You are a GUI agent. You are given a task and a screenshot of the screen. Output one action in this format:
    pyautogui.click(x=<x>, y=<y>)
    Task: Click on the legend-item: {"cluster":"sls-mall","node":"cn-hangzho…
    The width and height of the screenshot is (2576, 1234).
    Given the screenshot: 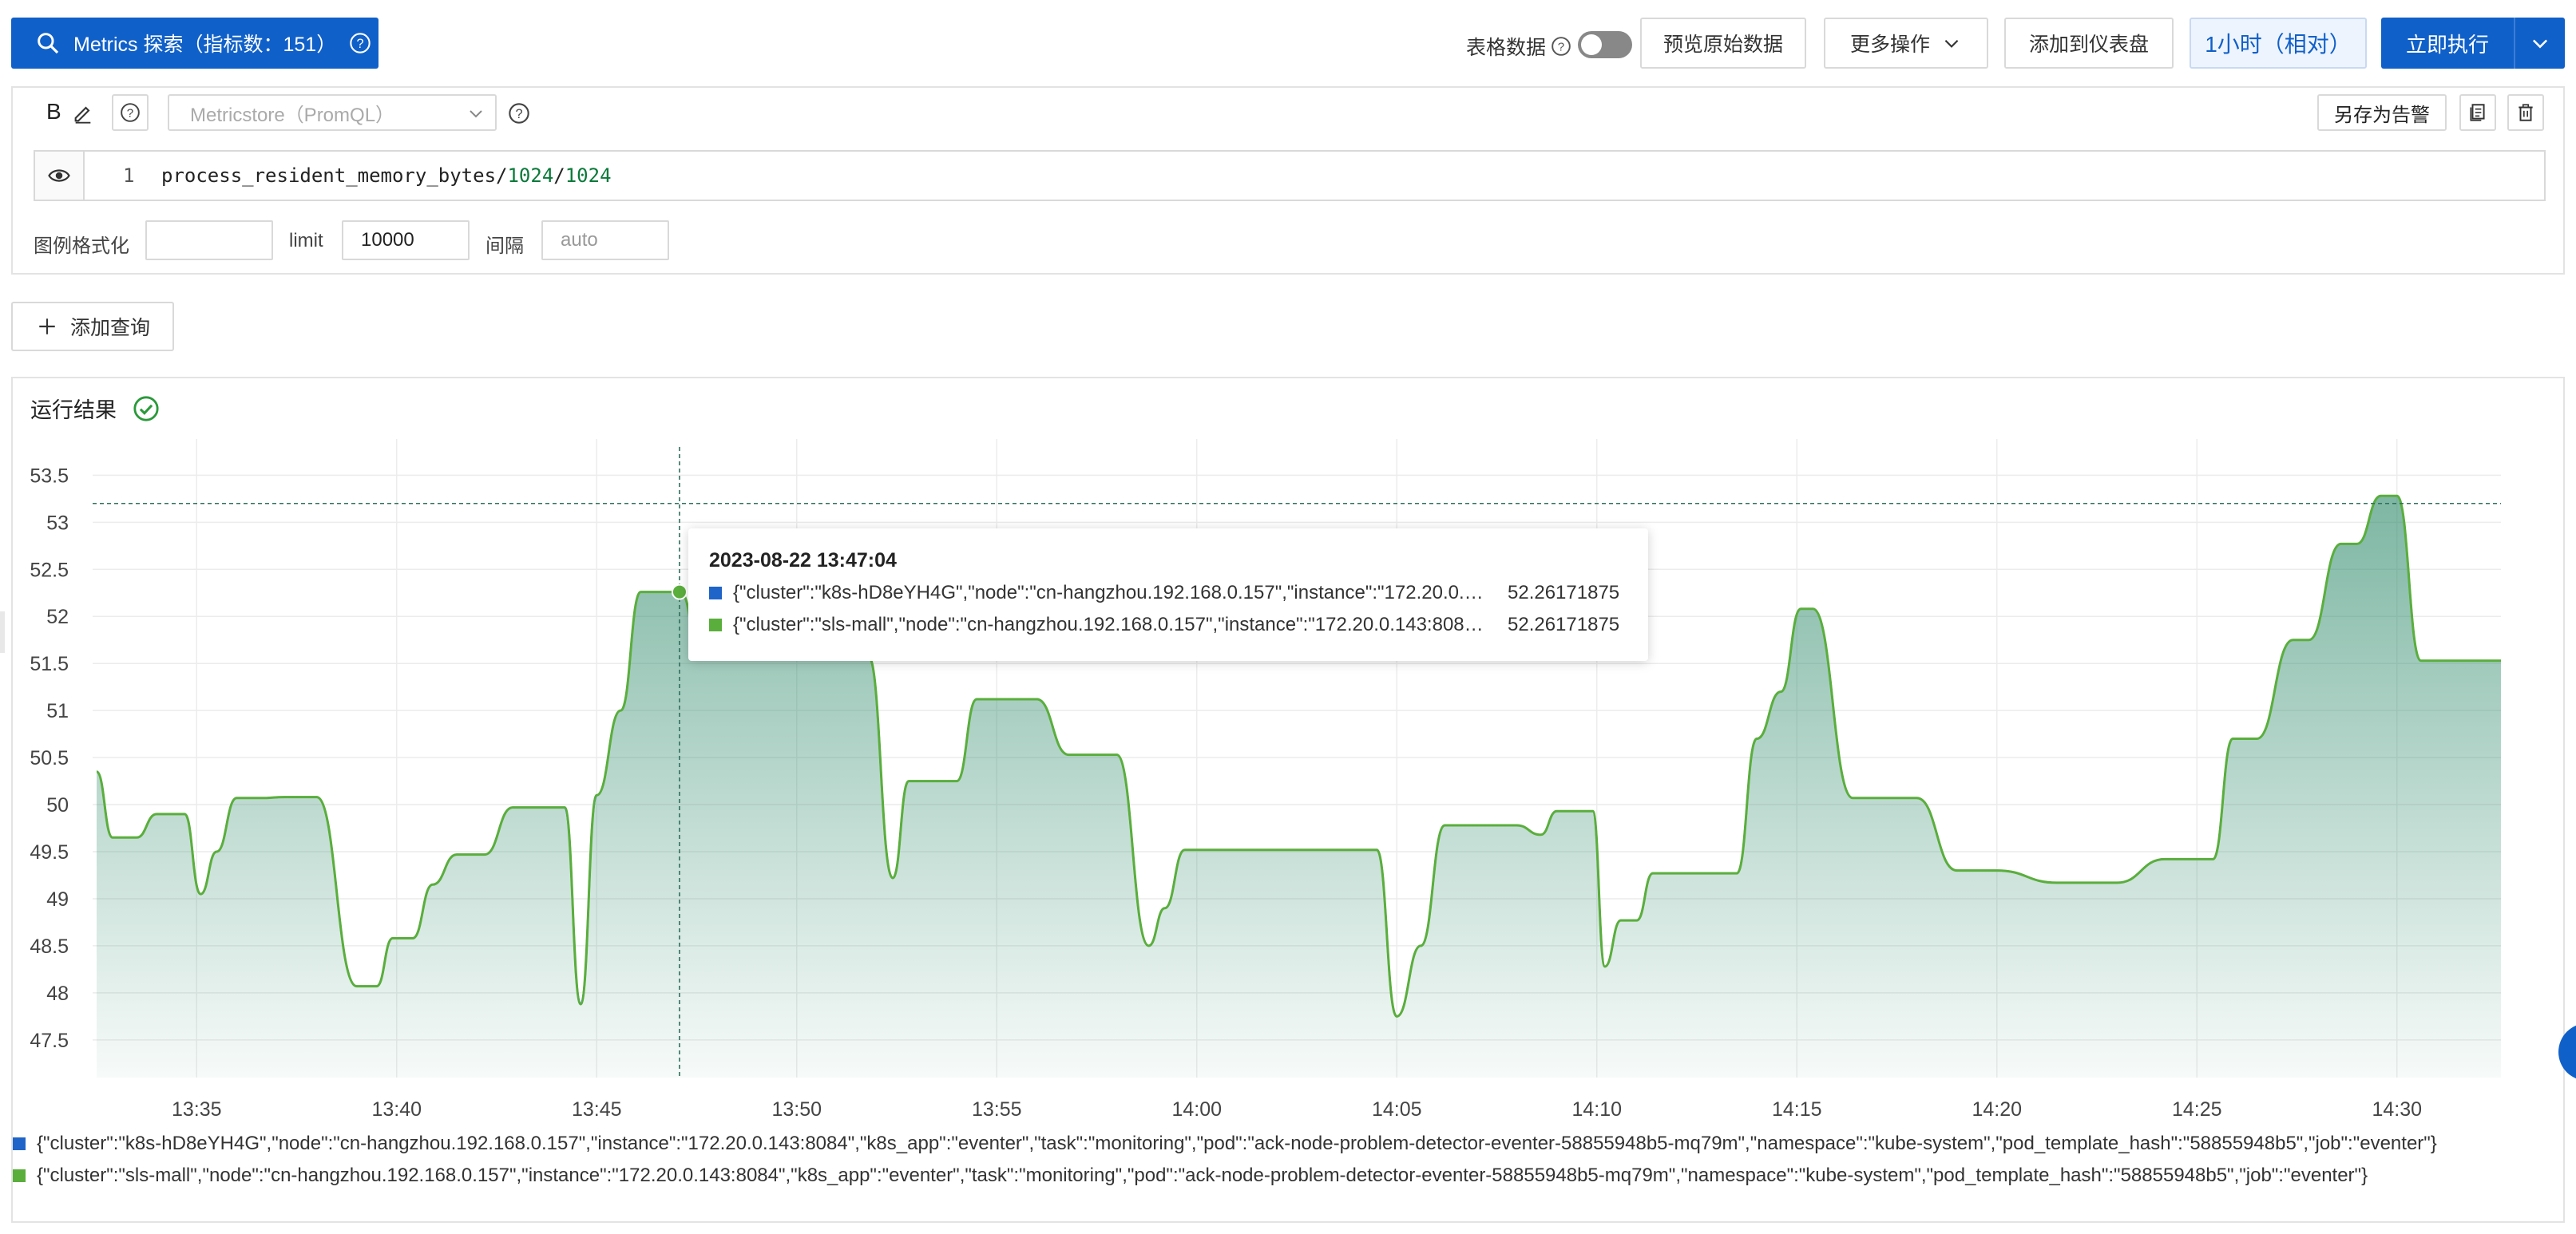 What is the action you would take?
    pyautogui.click(x=1270, y=1175)
    